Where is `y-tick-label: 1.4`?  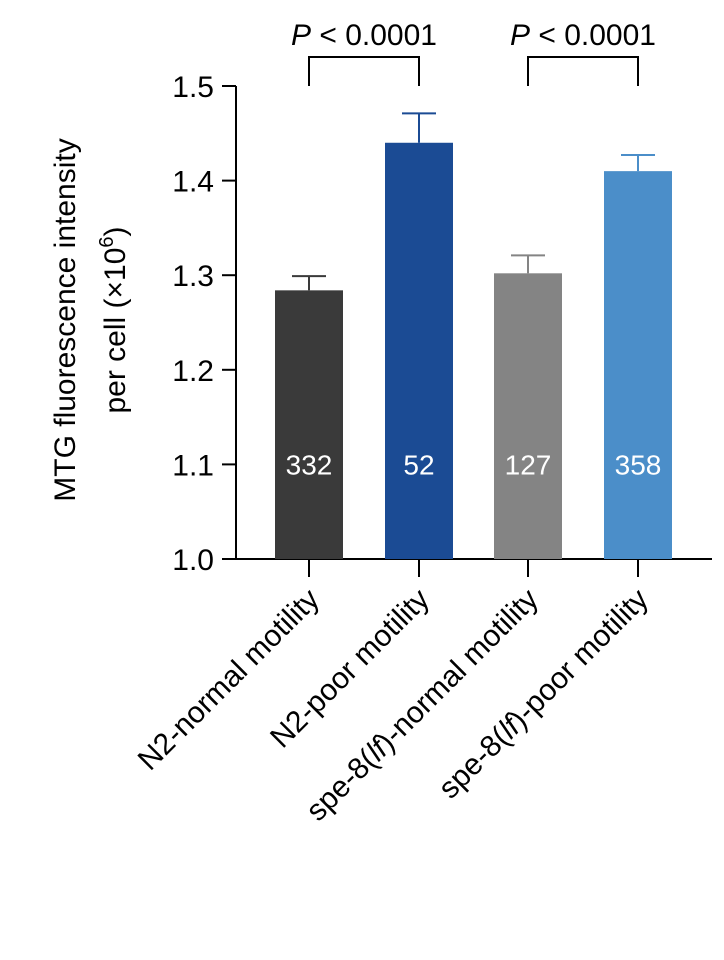
y-tick-label: 1.4 is located at coordinates (193, 182).